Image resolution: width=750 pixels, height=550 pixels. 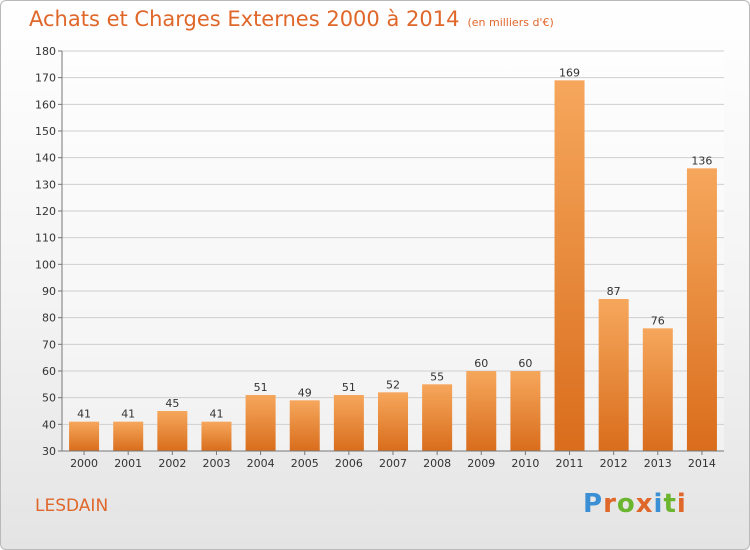 What do you see at coordinates (84, 436) in the screenshot?
I see `bar-2000` at bounding box center [84, 436].